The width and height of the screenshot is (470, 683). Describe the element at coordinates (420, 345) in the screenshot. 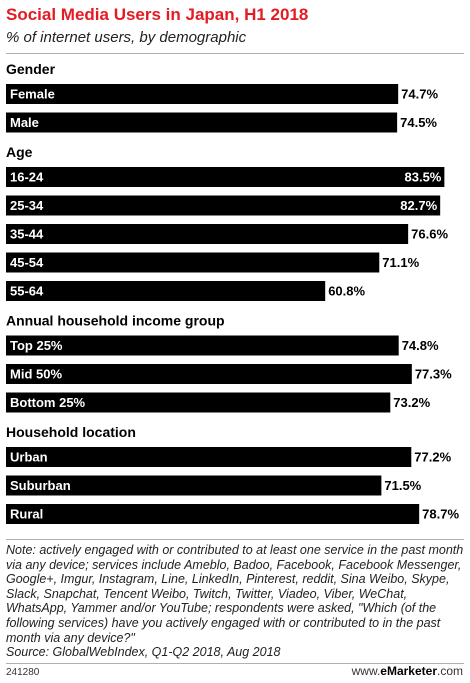

I see `value-label: 74.8%` at that location.